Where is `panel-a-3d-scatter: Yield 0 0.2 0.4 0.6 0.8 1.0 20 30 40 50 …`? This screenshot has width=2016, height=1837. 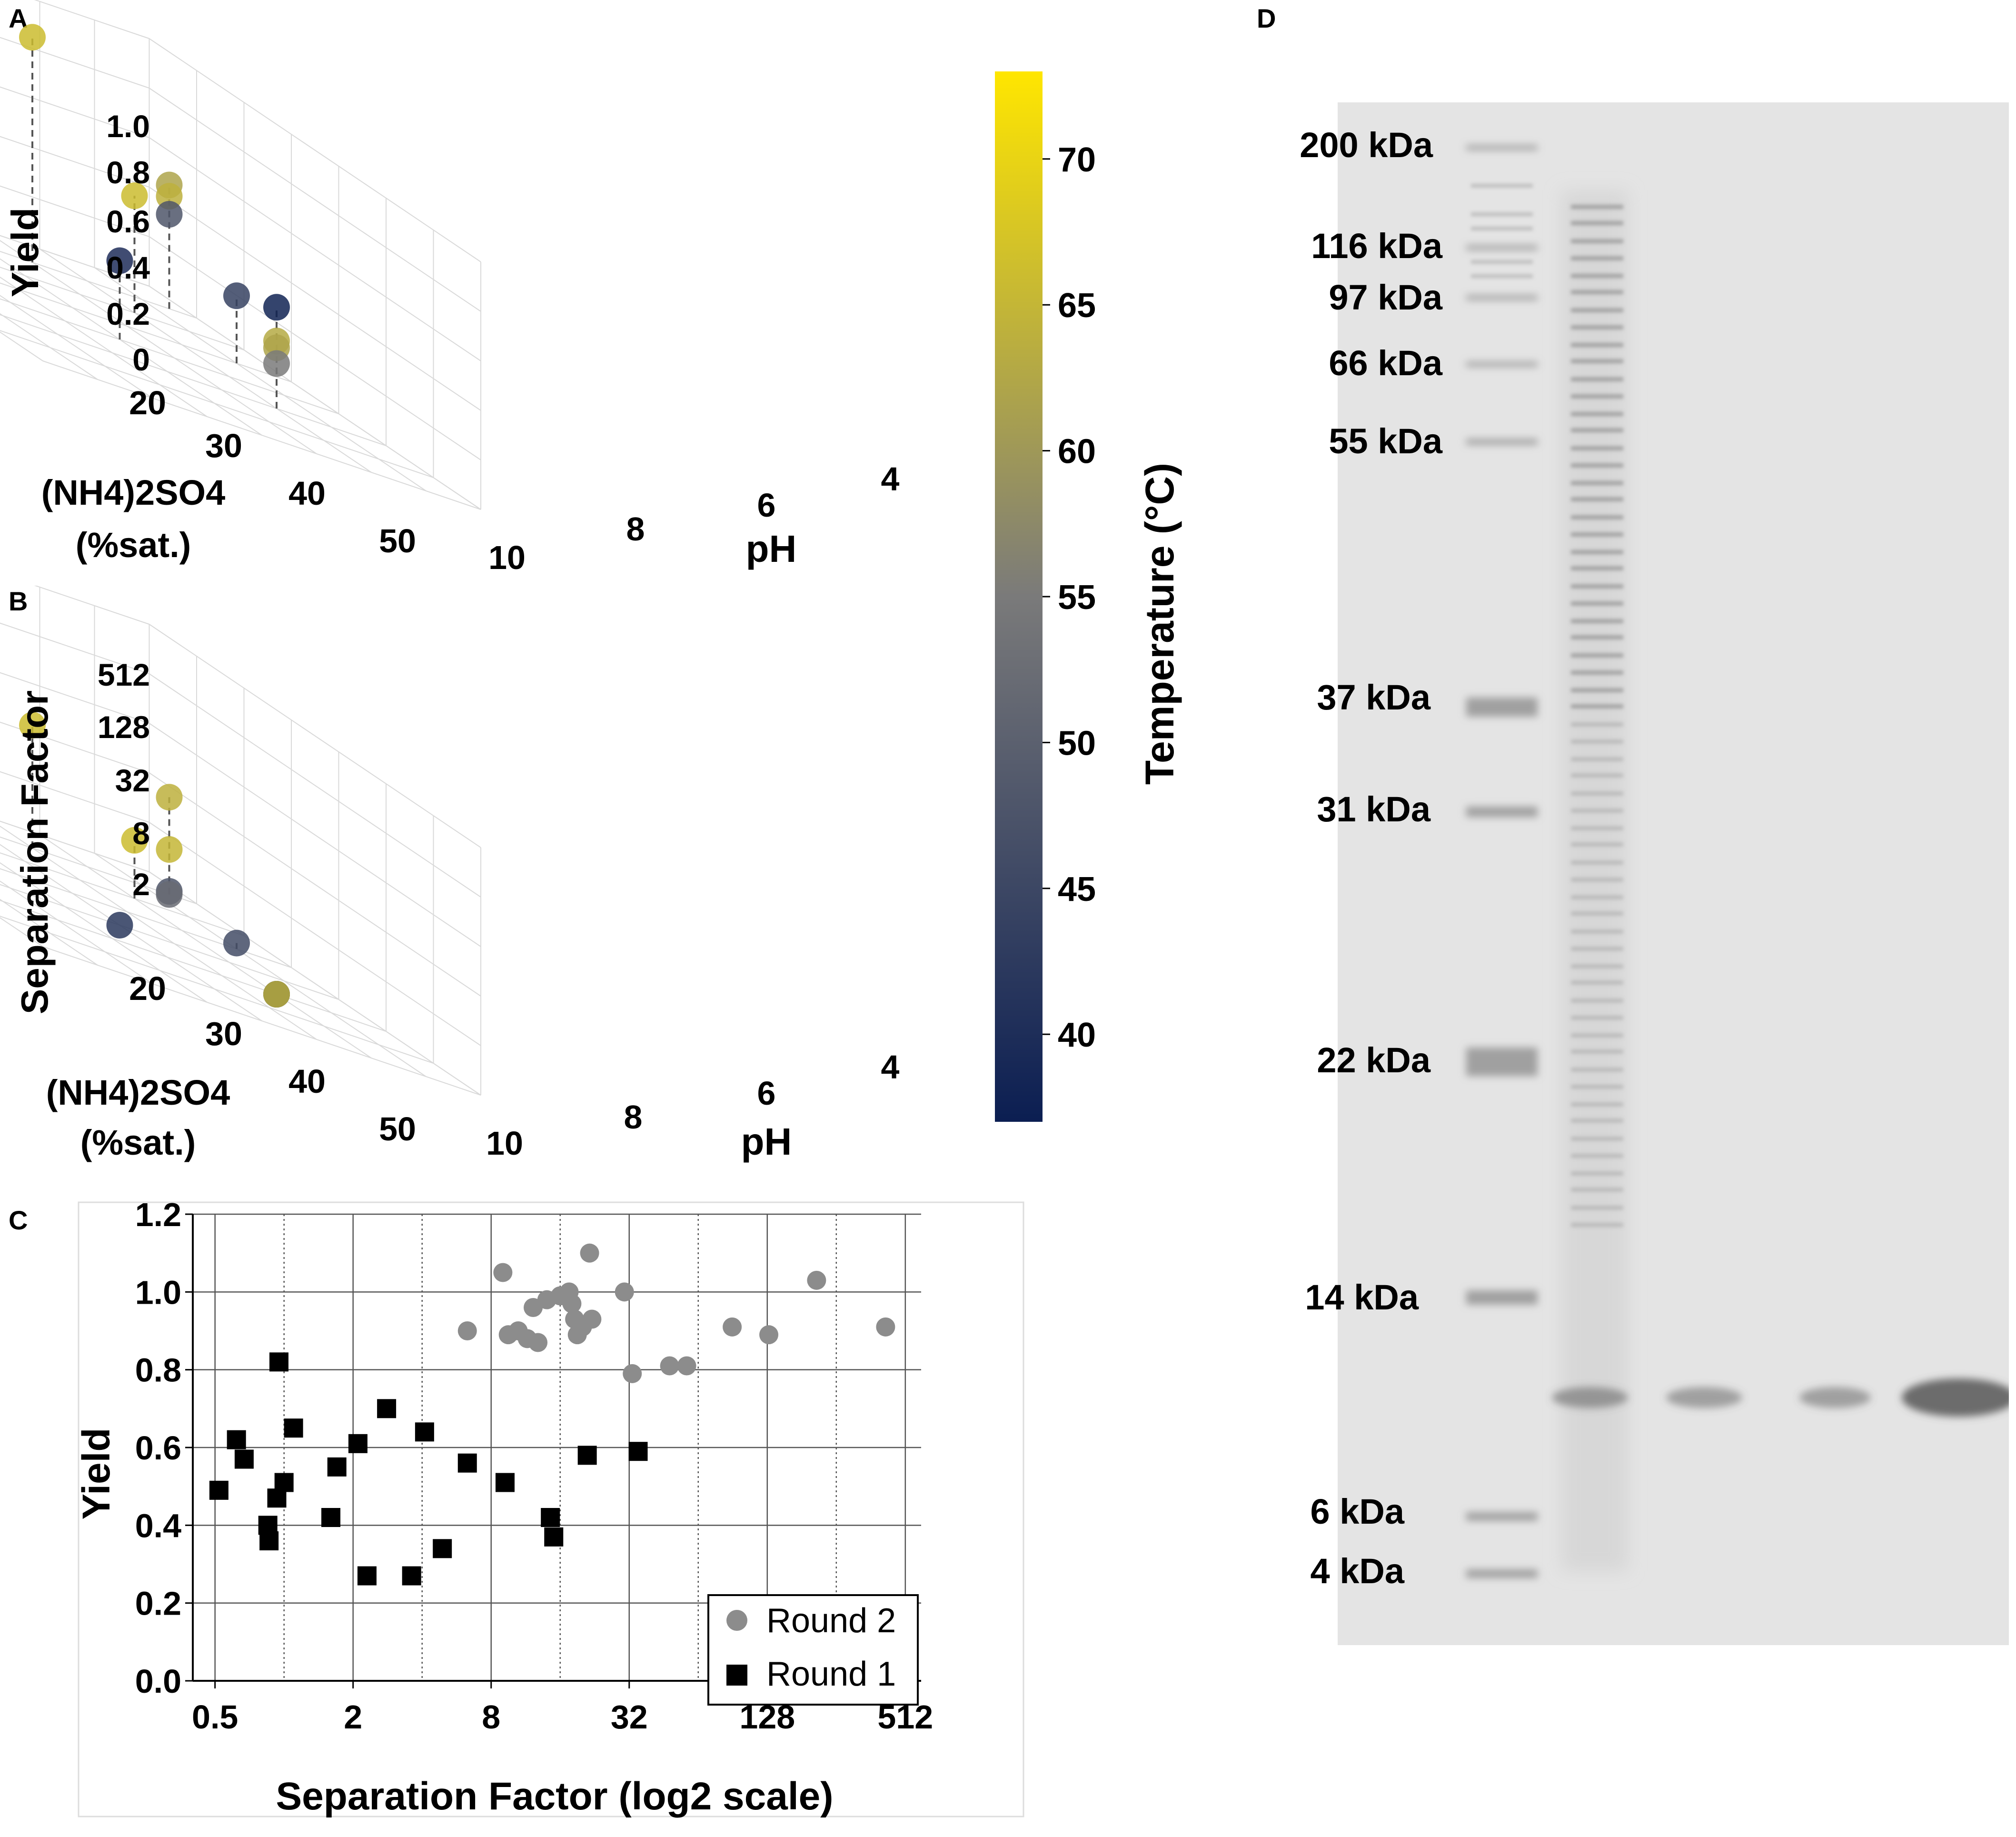 panel-a-3d-scatter: Yield 0 0.2 0.4 0.6 0.8 1.0 20 30 40 50 … is located at coordinates (450, 288).